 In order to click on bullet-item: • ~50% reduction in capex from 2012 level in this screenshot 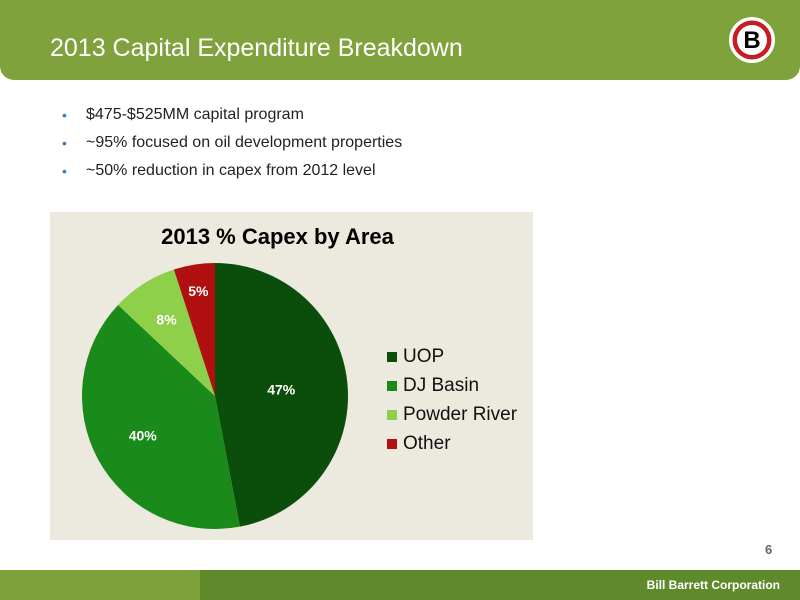, I will do `click(231, 174)`.